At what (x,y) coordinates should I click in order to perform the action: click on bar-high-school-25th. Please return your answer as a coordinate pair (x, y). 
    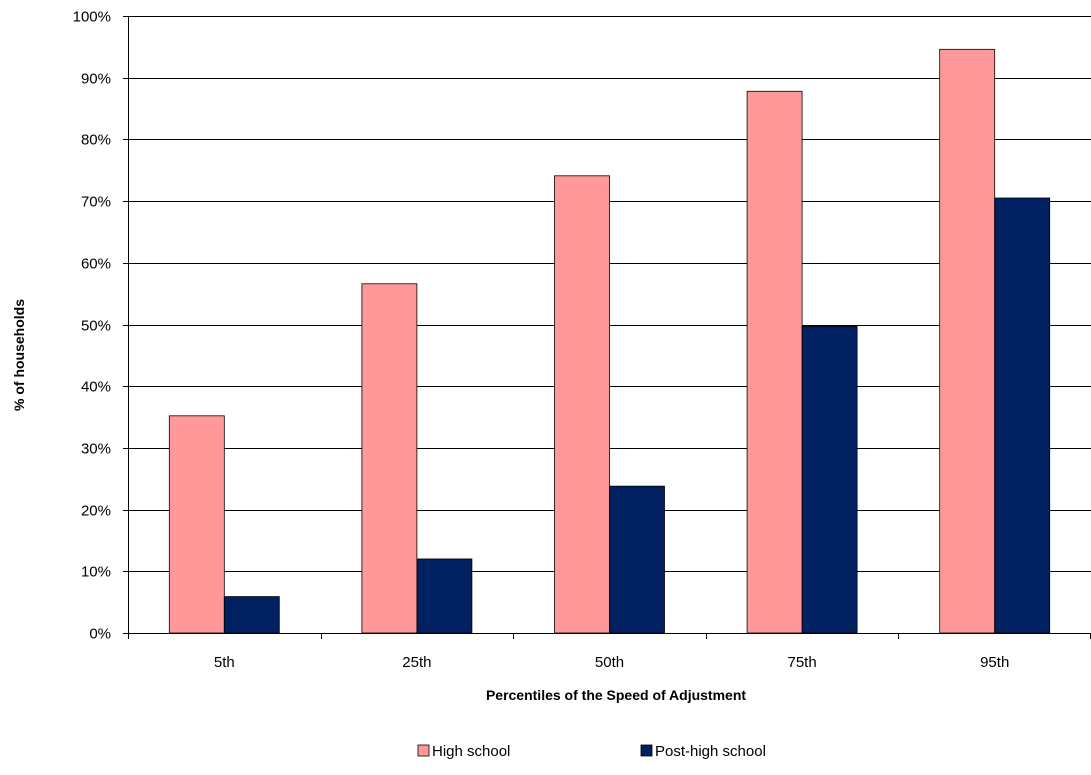
    Looking at the image, I should click on (389, 458).